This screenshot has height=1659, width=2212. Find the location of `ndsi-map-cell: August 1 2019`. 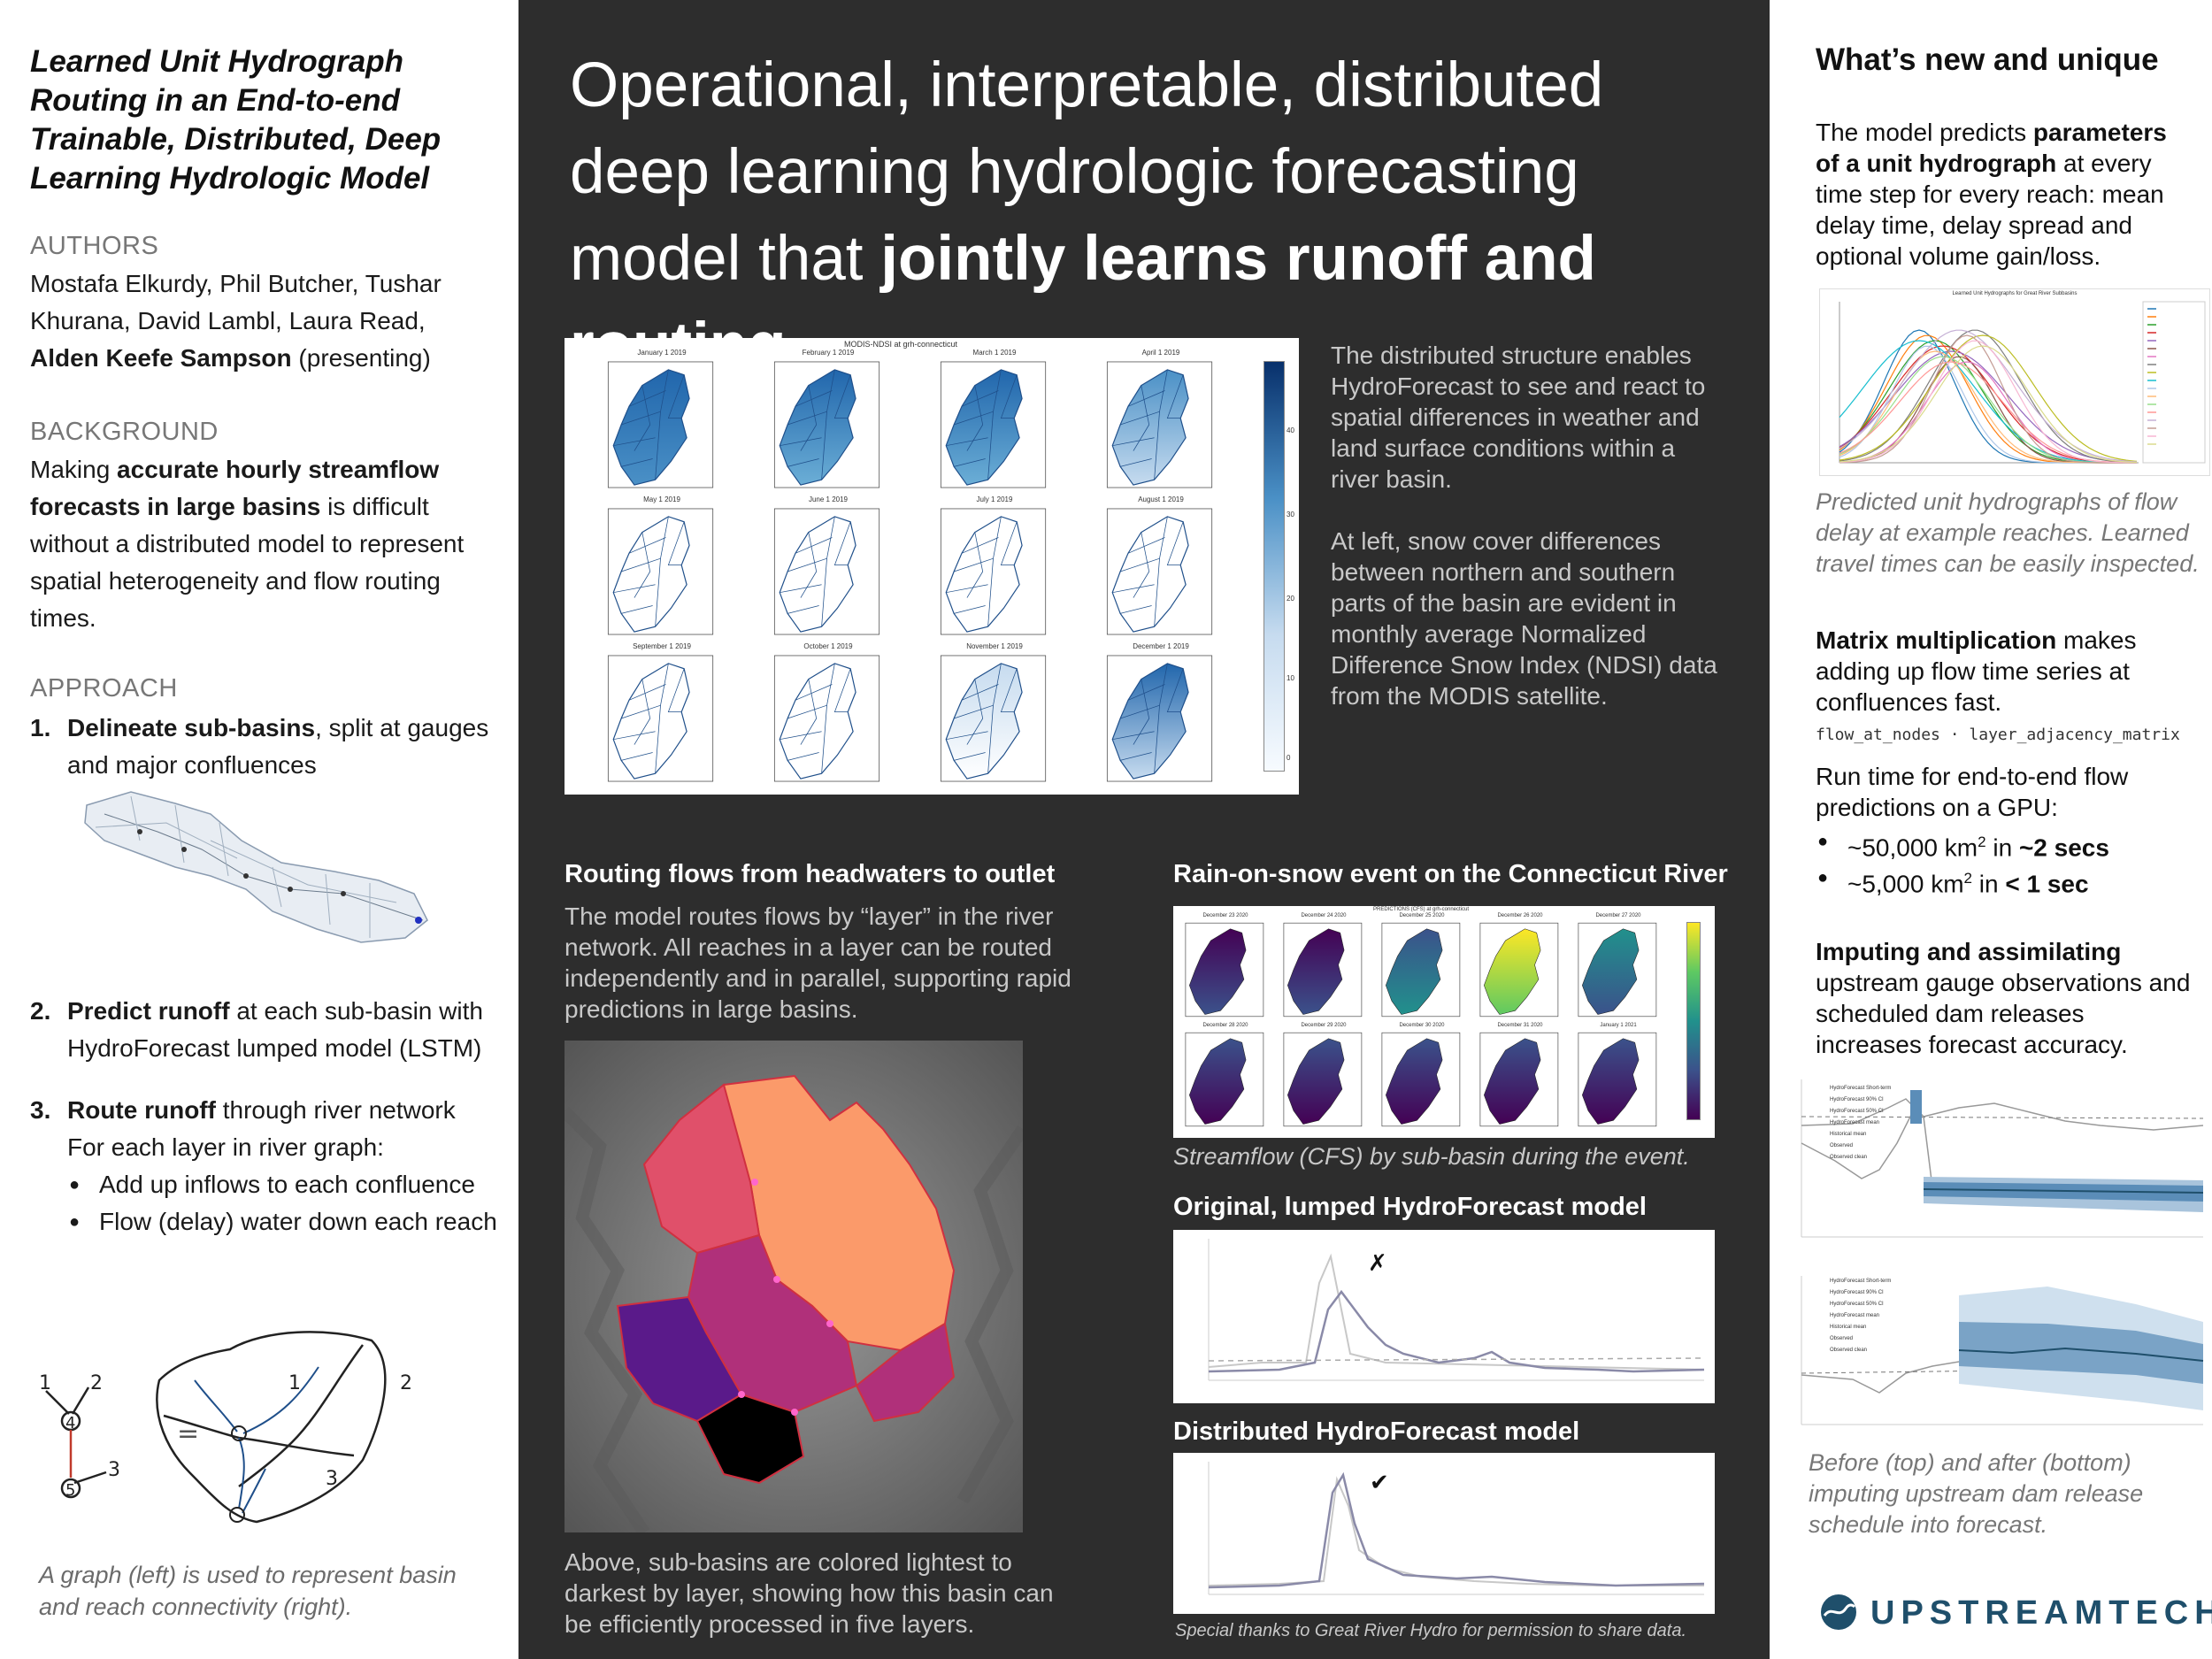

ndsi-map-cell: August 1 2019 is located at coordinates (1160, 566).